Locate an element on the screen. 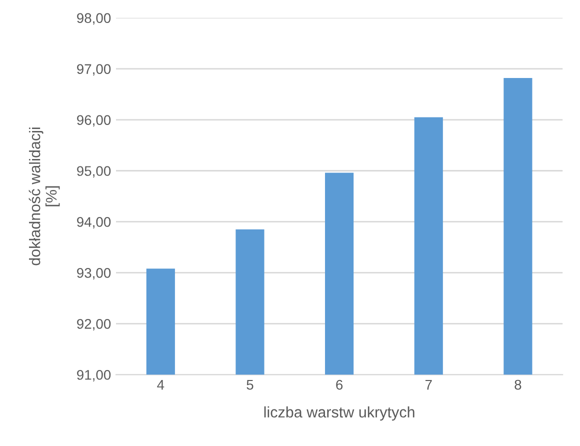 Image resolution: width=580 pixels, height=446 pixels. y-tick-label: 97,00 is located at coordinates (94, 70).